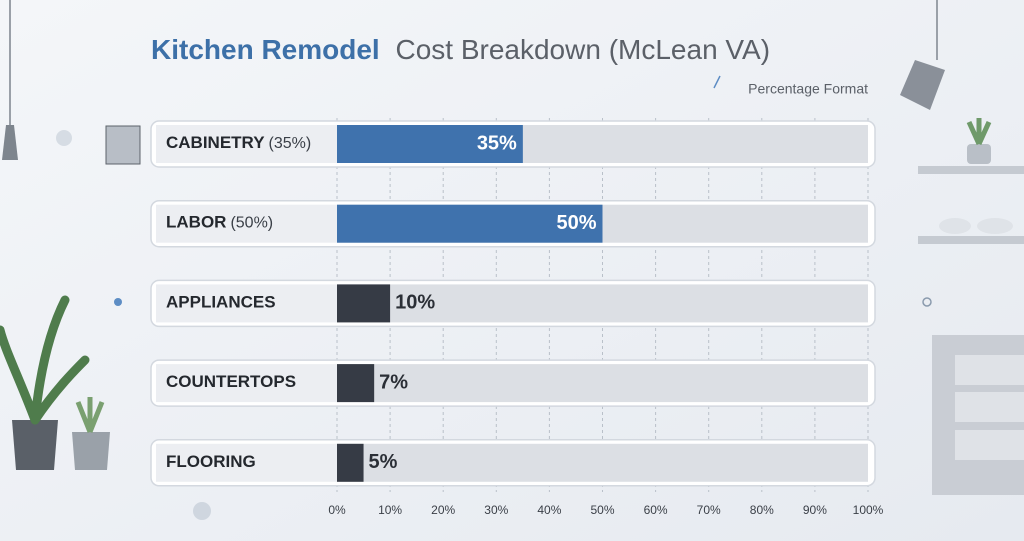 Image resolution: width=1024 pixels, height=541 pixels. What do you see at coordinates (215, 142) in the screenshot?
I see `category-name: CABINETRY` at bounding box center [215, 142].